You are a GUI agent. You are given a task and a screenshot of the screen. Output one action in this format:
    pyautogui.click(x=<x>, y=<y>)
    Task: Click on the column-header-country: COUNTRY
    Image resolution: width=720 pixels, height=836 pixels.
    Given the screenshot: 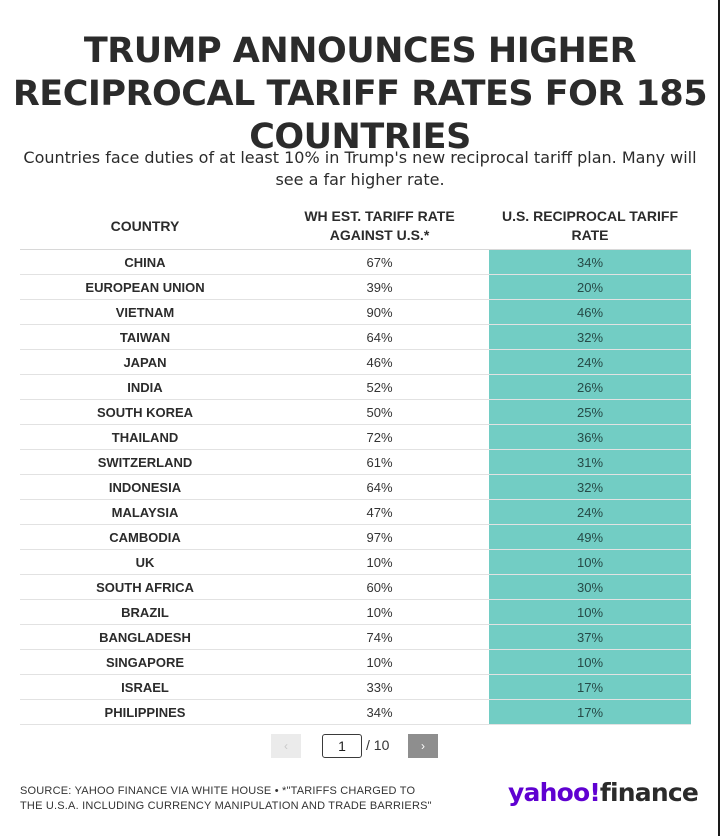 What is the action you would take?
    pyautogui.click(x=145, y=226)
    